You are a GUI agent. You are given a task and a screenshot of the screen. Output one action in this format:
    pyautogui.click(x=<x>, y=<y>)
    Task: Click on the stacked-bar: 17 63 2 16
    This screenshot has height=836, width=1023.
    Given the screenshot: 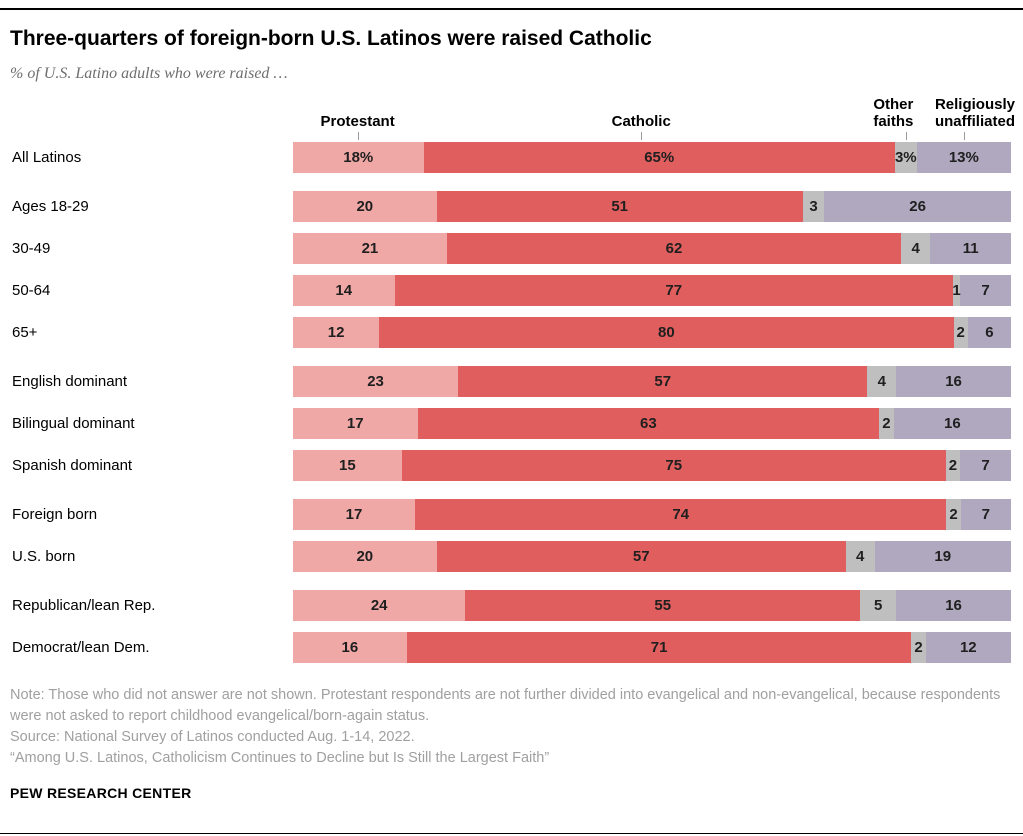 What is the action you would take?
    pyautogui.click(x=652, y=423)
    